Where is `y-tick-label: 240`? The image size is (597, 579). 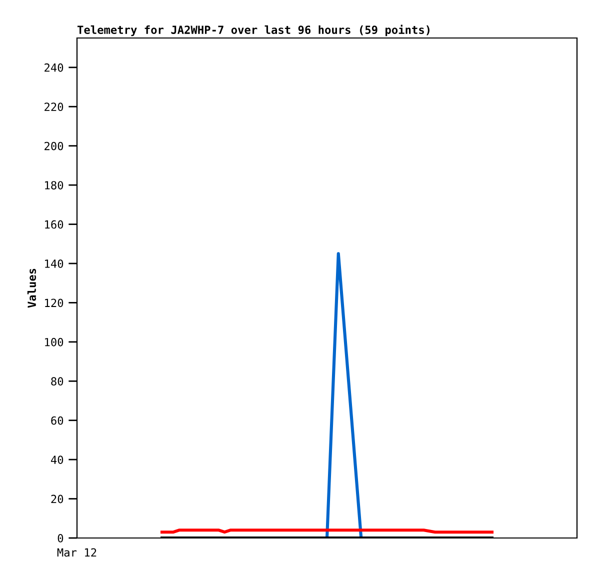
y-tick-label: 240 is located at coordinates (54, 67).